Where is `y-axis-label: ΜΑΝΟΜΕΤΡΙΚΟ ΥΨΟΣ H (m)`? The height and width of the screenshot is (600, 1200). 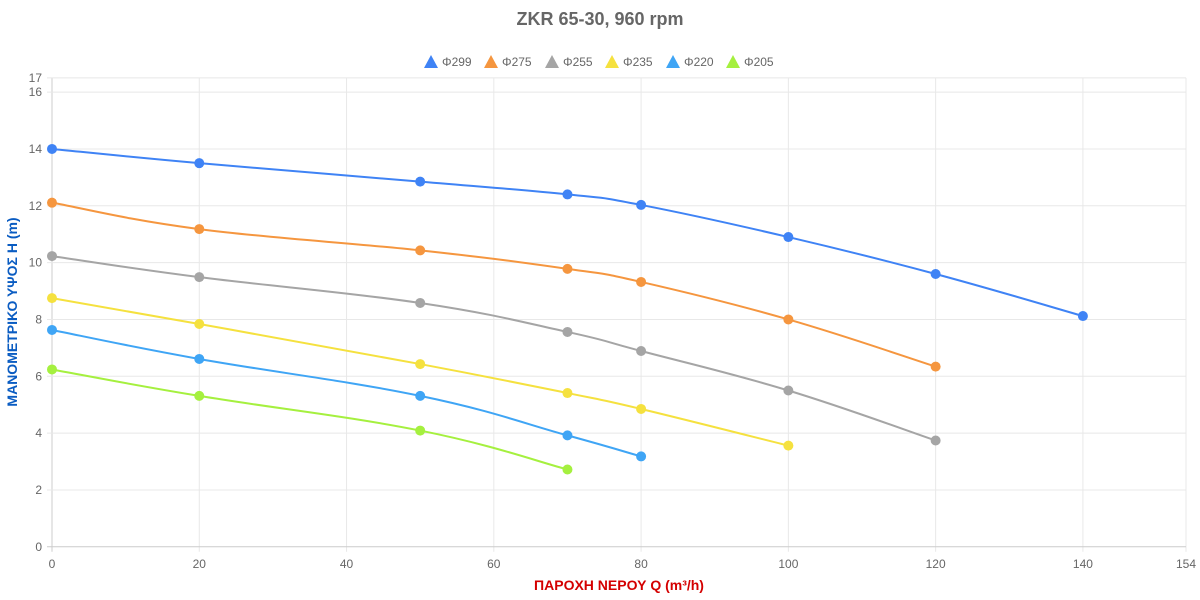 y-axis-label: ΜΑΝΟΜΕΤΡΙΚΟ ΥΨΟΣ H (m) is located at coordinates (12, 311).